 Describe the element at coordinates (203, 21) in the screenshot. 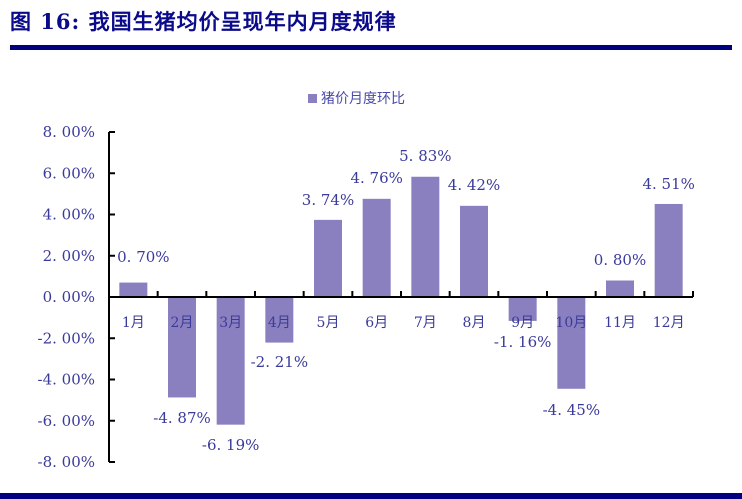

I see `figure-title: 图 16: 我国生猪均价呈现年内月度规律` at that location.